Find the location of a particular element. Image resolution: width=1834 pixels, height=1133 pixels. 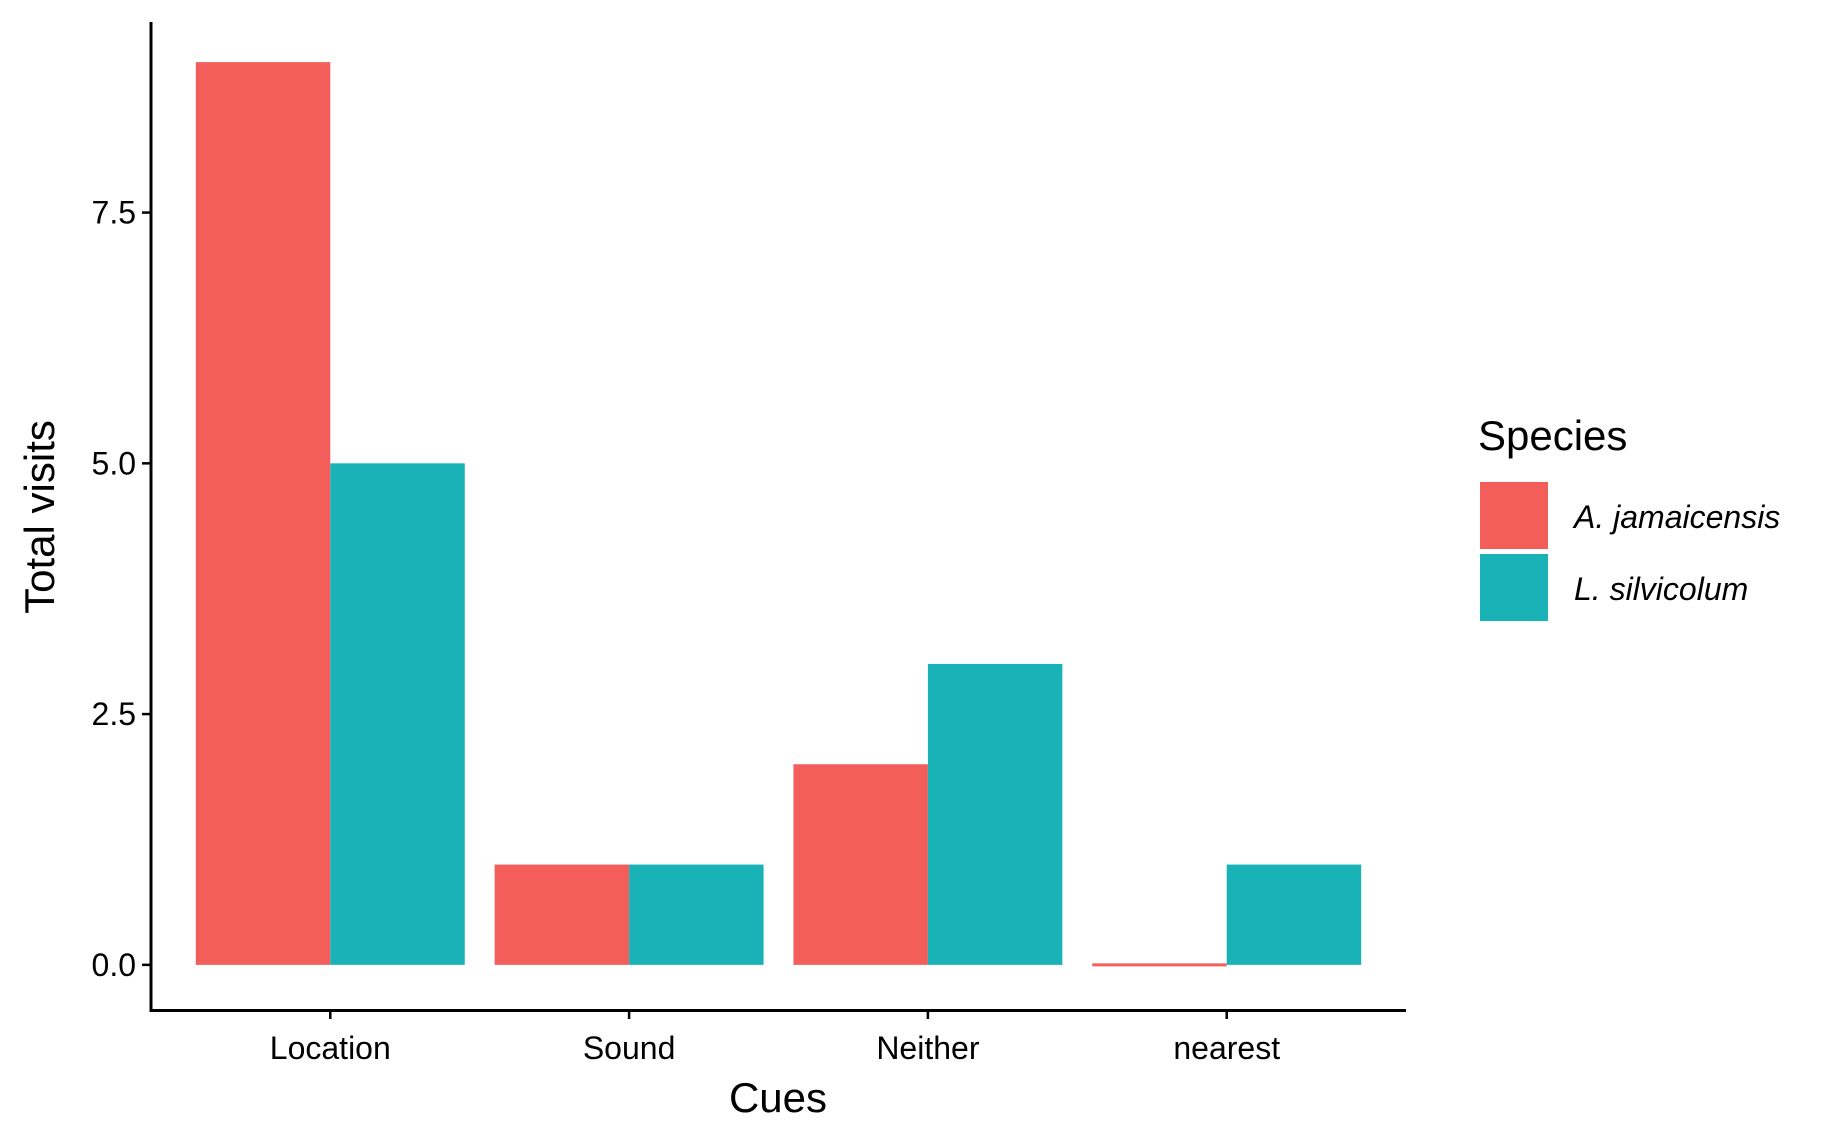

legend-label-a-jamaicensis: A. jamaicensis is located at coordinates (1676, 517).